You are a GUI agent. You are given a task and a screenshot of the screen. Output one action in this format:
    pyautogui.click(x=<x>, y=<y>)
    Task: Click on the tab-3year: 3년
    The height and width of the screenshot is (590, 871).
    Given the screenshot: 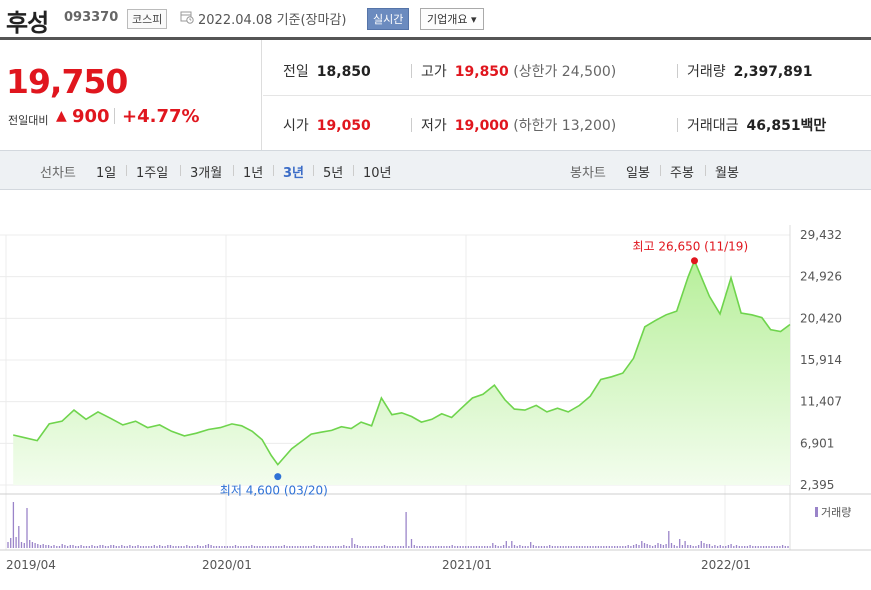 What is the action you would take?
    pyautogui.click(x=294, y=173)
    